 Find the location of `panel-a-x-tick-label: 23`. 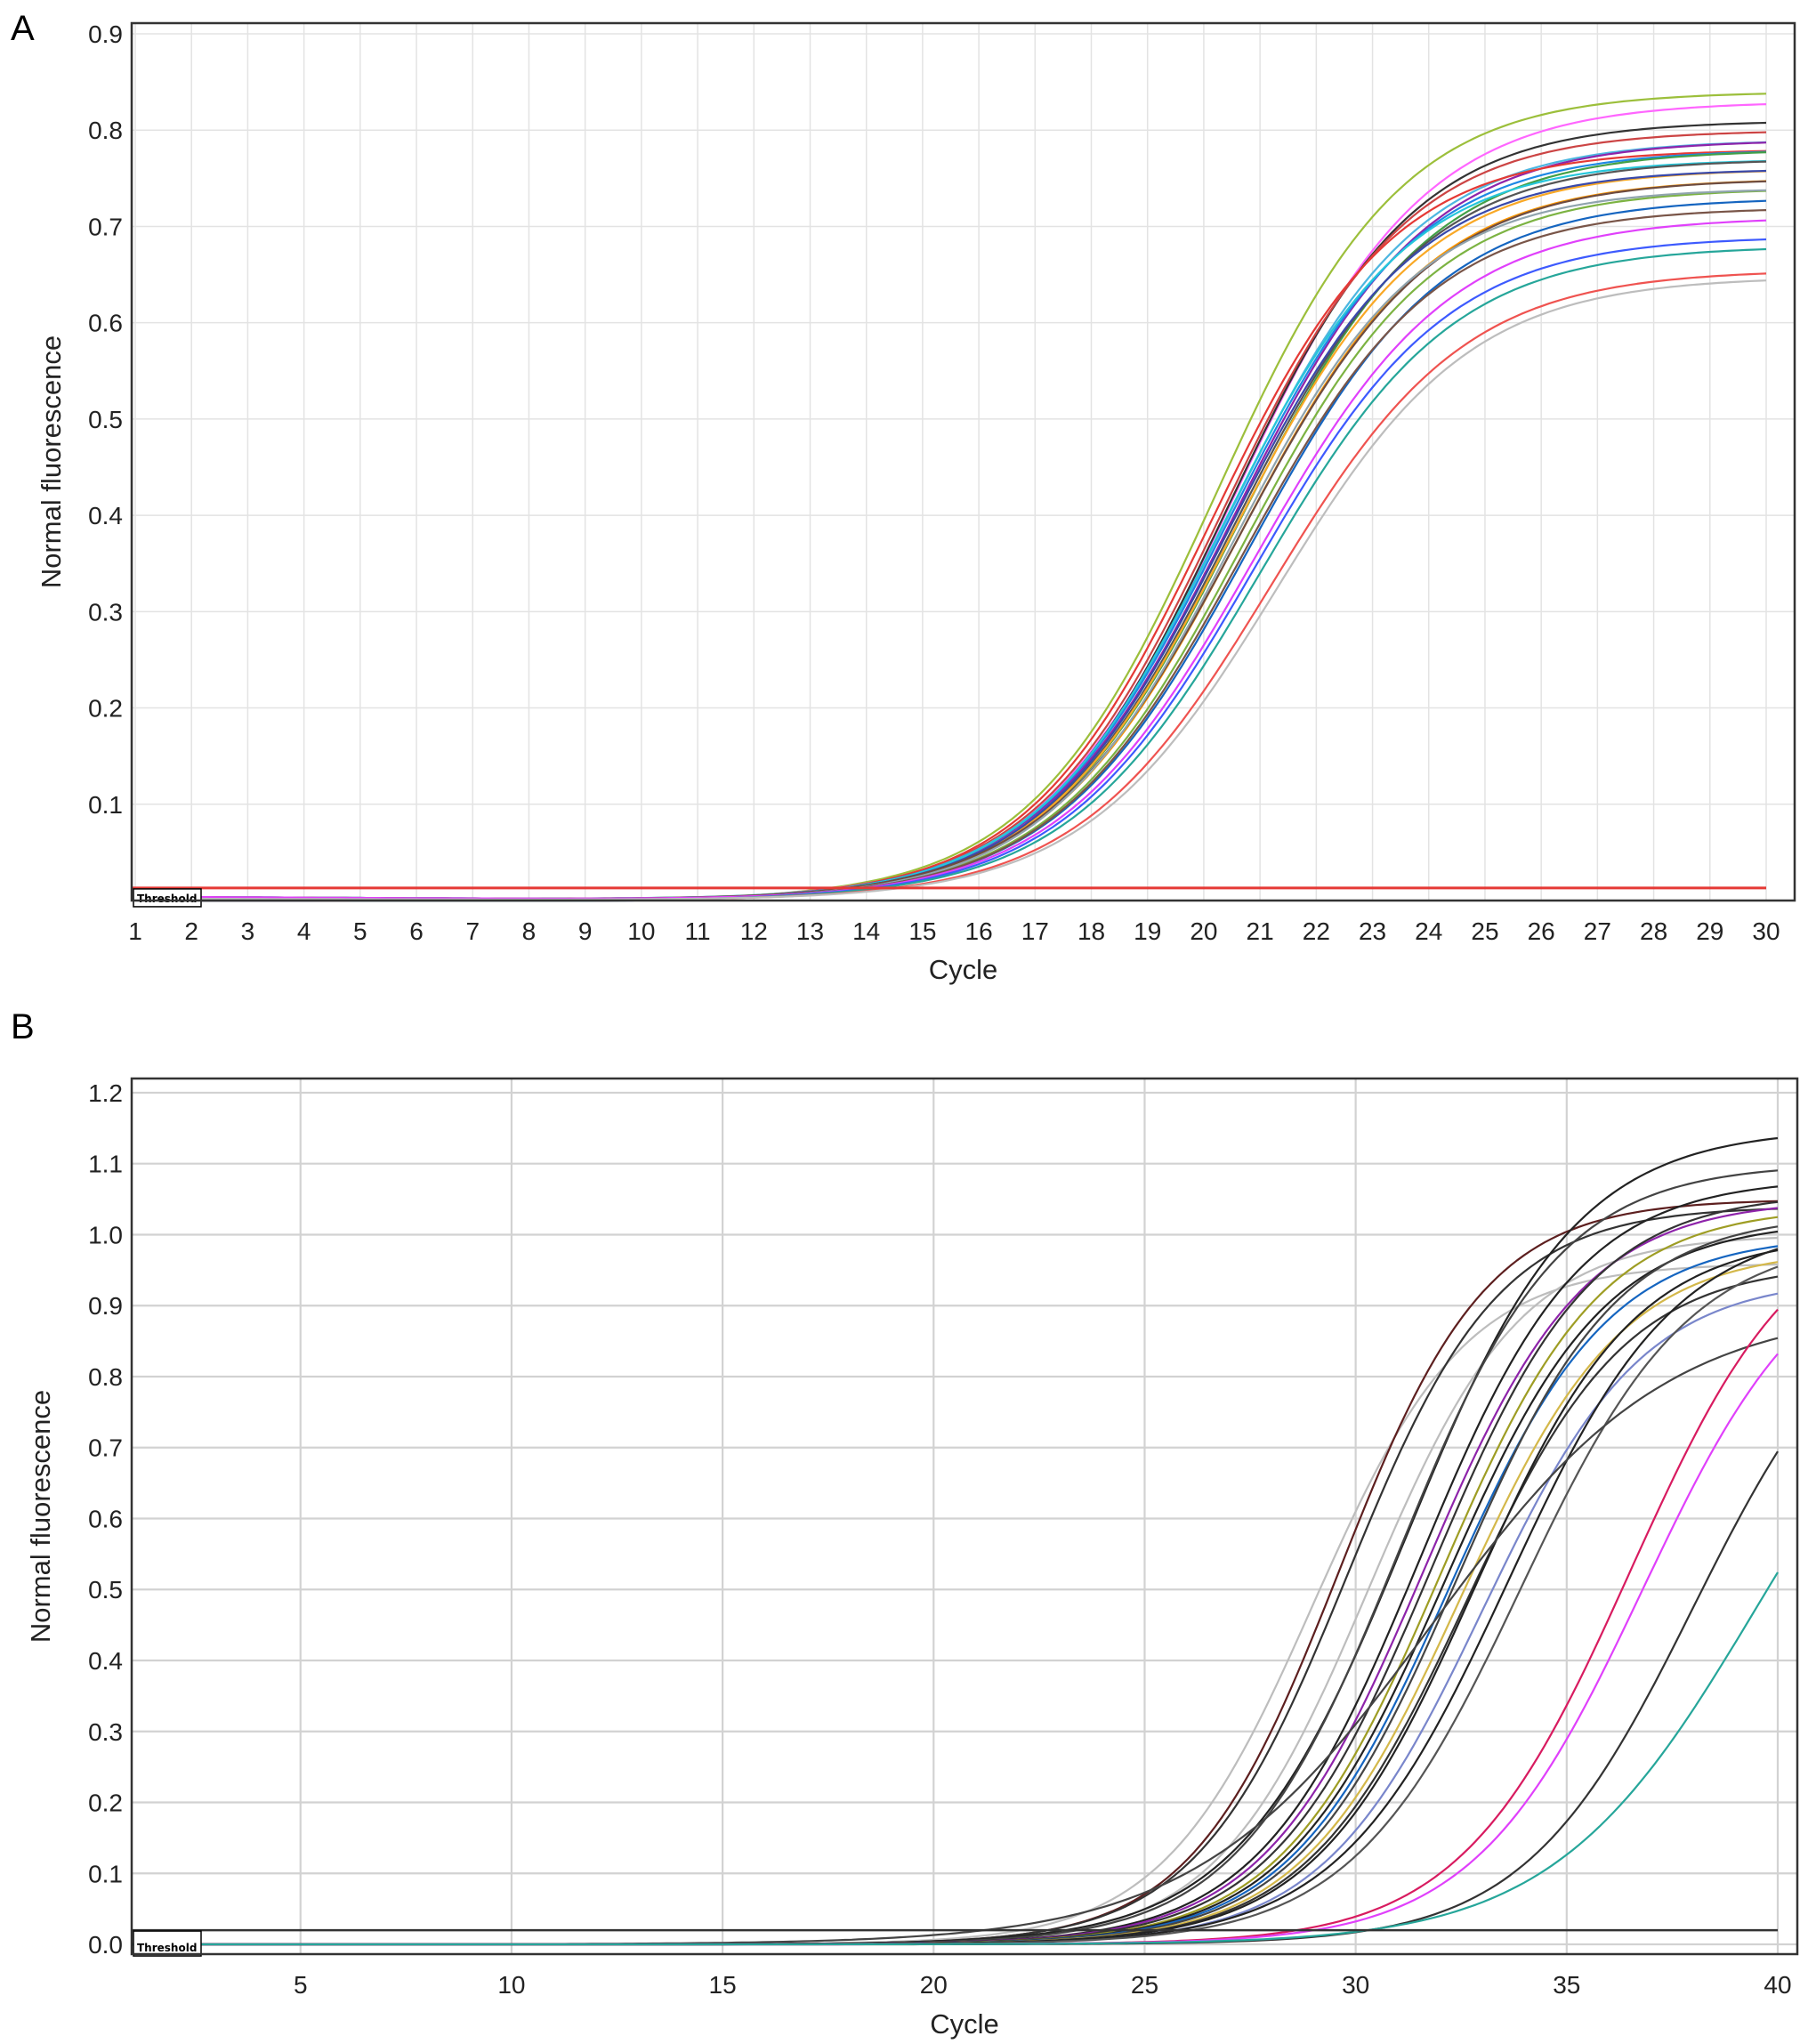

panel-a-x-tick-label: 23 is located at coordinates (1372, 931).